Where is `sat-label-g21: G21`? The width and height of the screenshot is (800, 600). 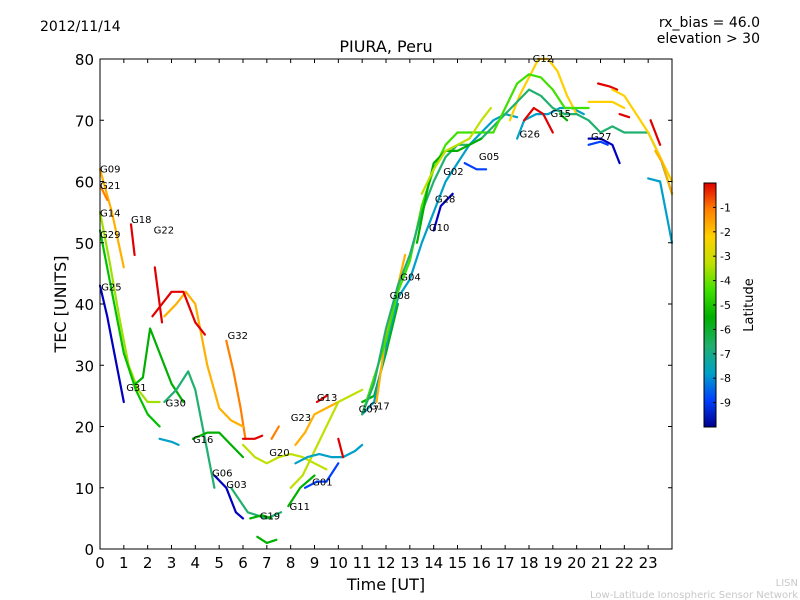
sat-label-g21: G21 is located at coordinates (110, 186).